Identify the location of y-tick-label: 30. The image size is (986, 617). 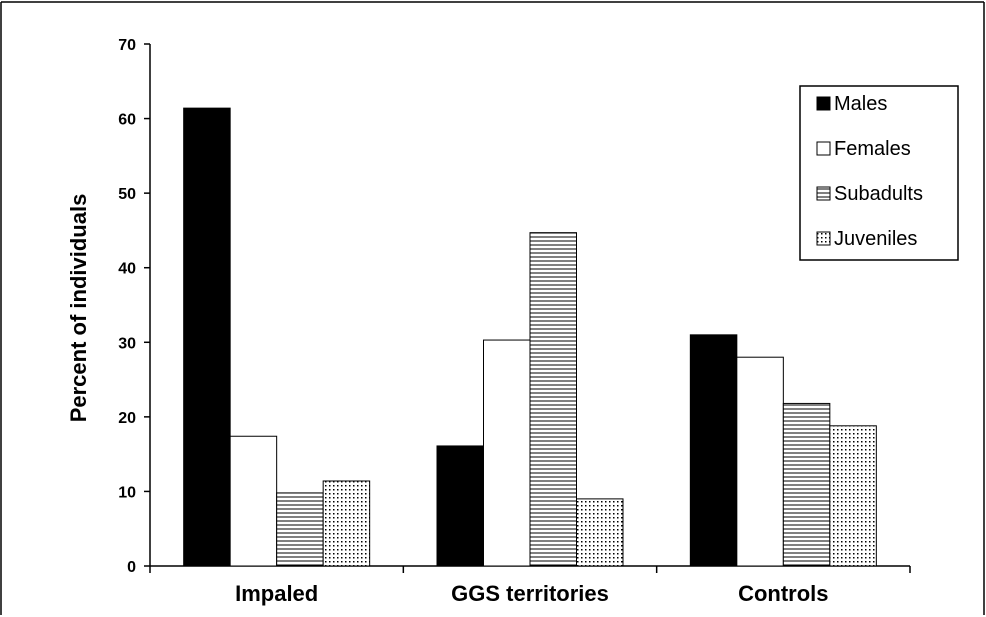
(127, 343).